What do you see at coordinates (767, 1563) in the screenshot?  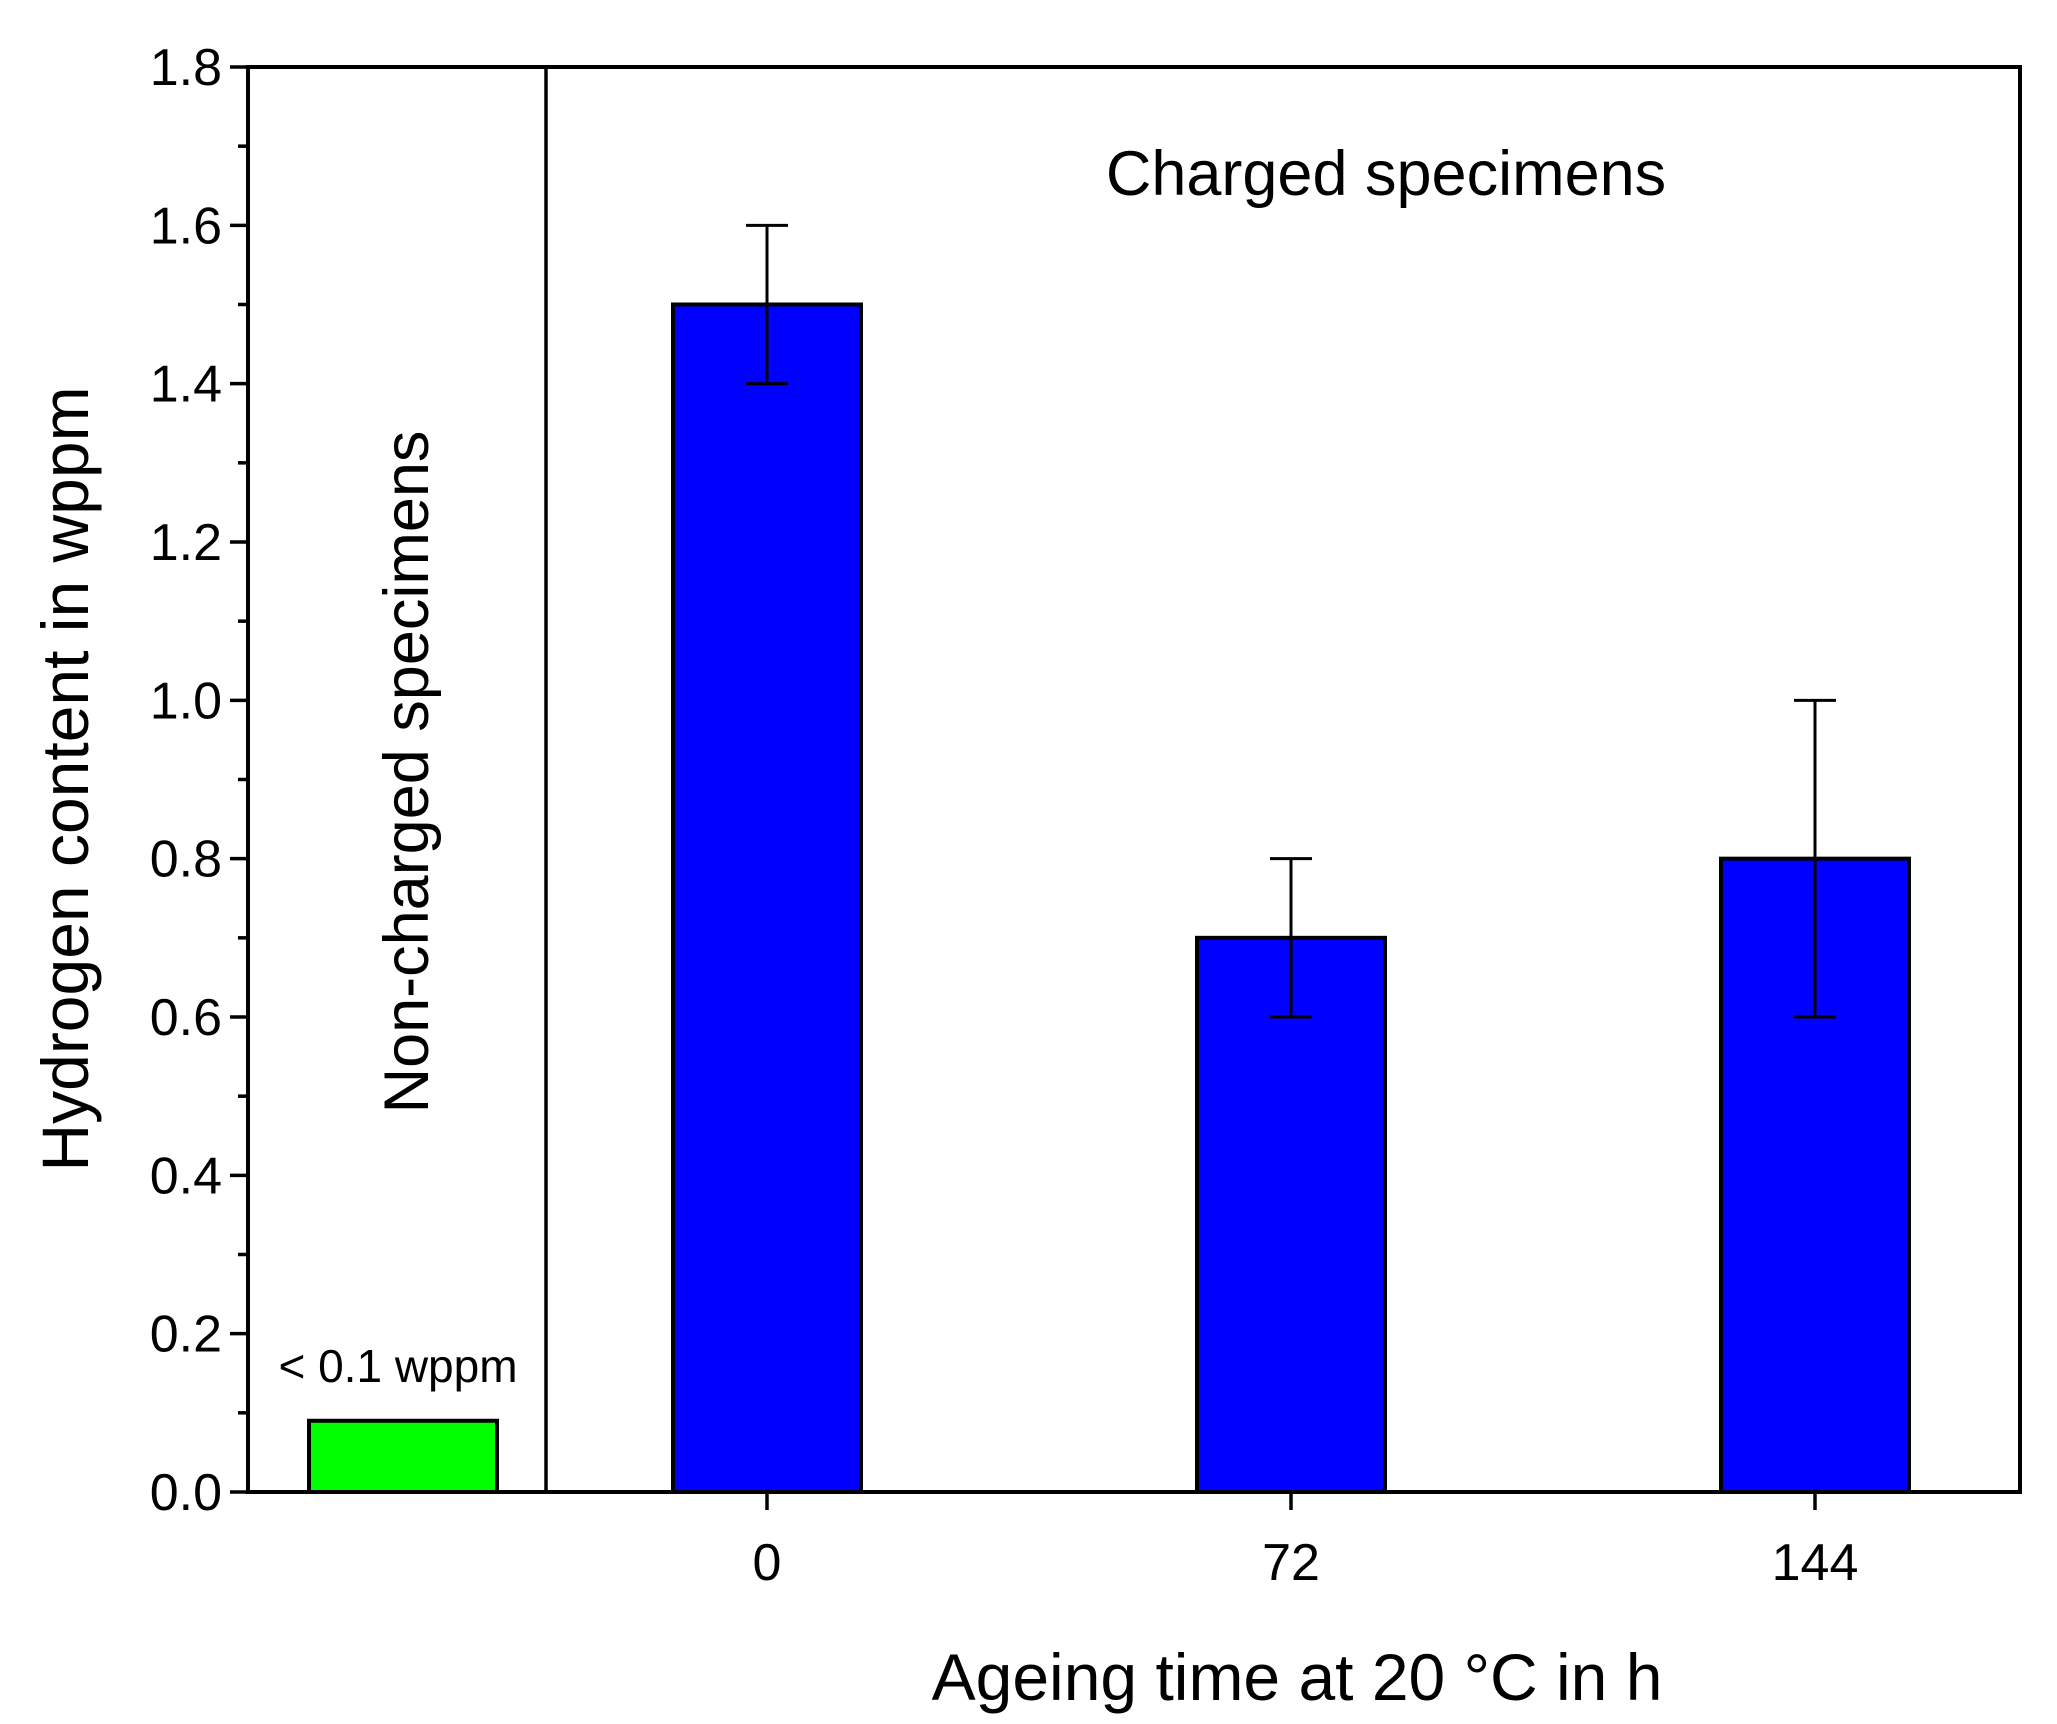 I see `x-tick-label: 0` at bounding box center [767, 1563].